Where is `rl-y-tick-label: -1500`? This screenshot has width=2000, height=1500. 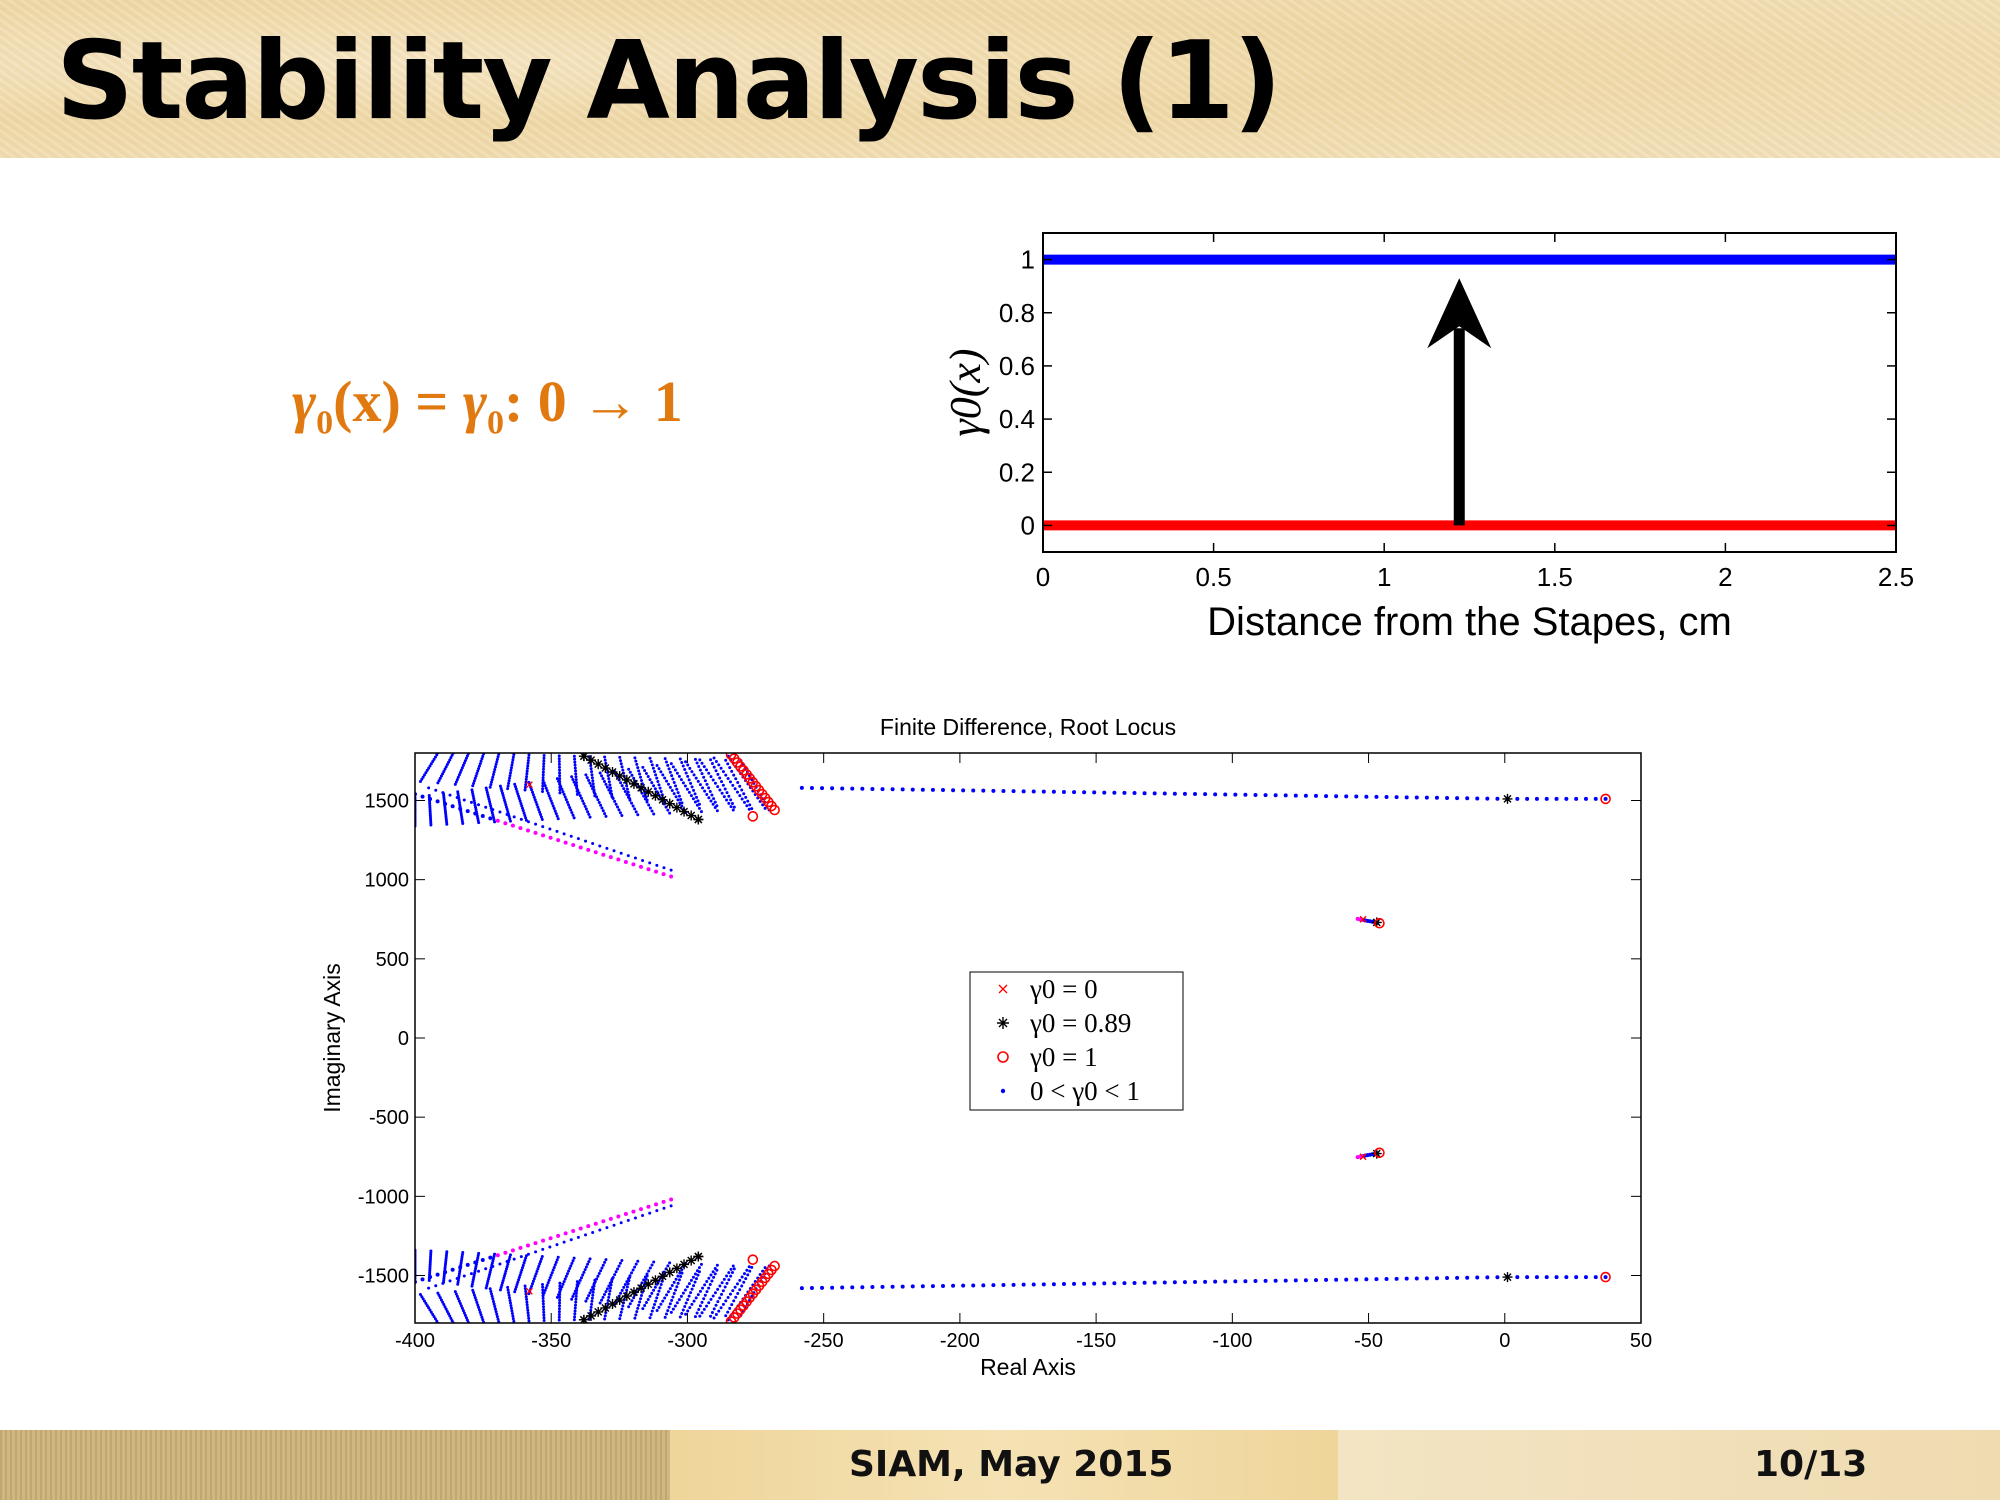
rl-y-tick-label: -1500 is located at coordinates (383, 1277).